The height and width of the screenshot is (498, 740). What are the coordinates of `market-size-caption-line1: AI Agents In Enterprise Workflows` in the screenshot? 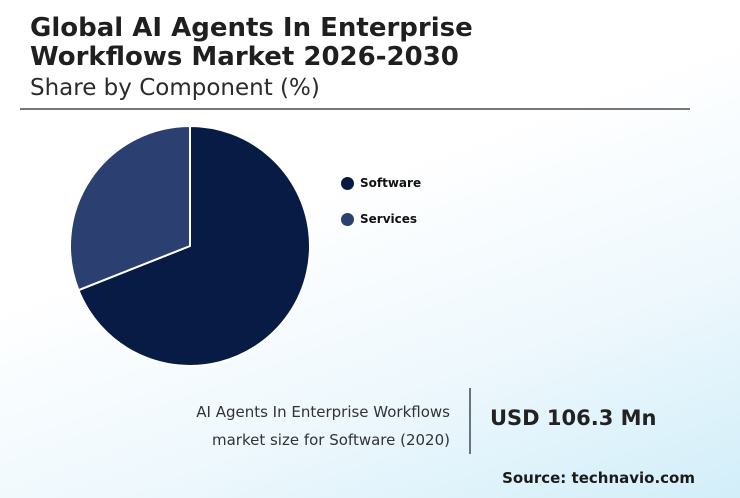 It's located at (323, 412).